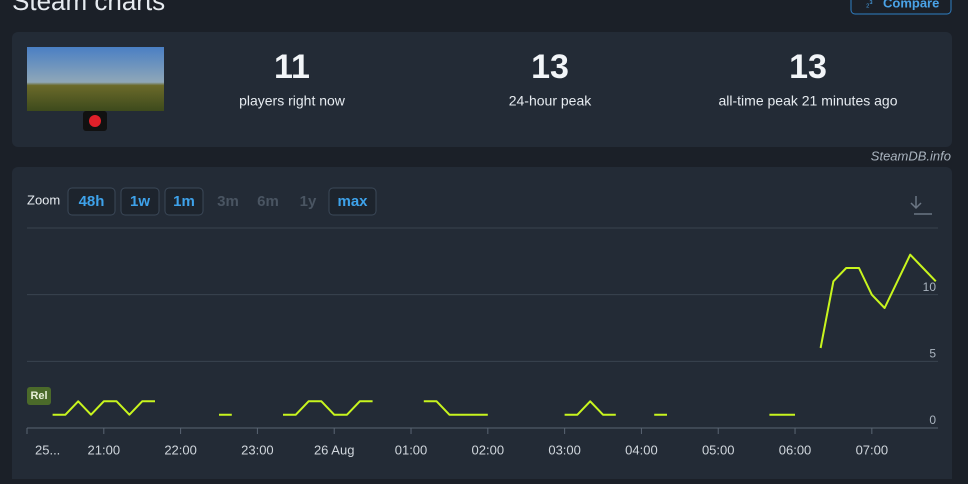 Image resolution: width=968 pixels, height=484 pixels. Describe the element at coordinates (88, 8) in the screenshot. I see `page-title: Steam charts` at that location.